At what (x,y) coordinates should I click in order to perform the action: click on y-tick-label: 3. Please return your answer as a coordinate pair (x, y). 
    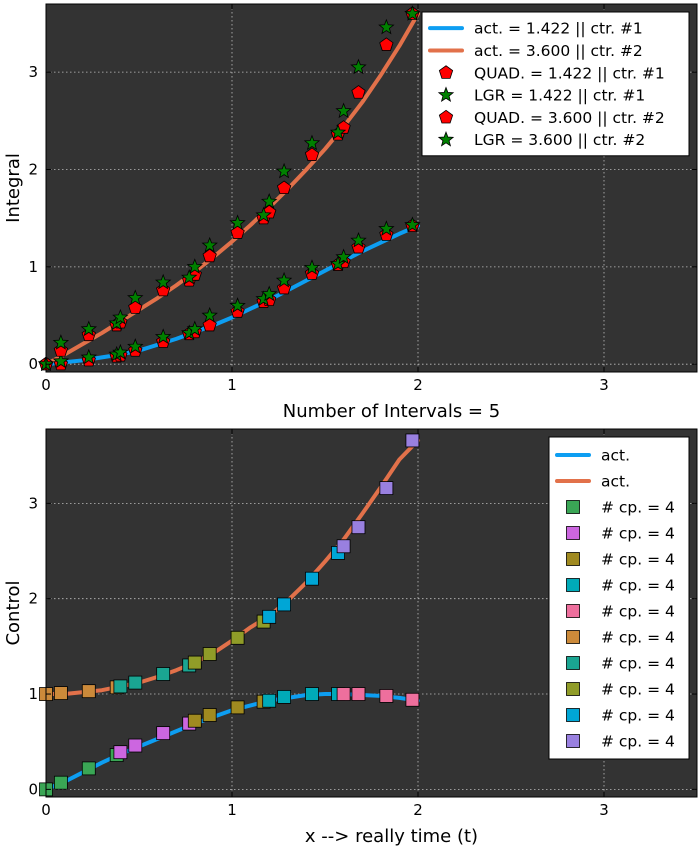
    Looking at the image, I should click on (33, 72).